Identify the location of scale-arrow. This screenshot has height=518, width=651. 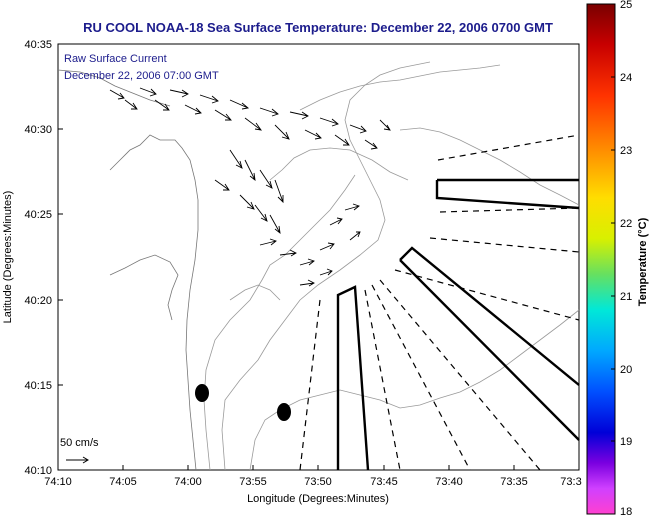
(77, 460).